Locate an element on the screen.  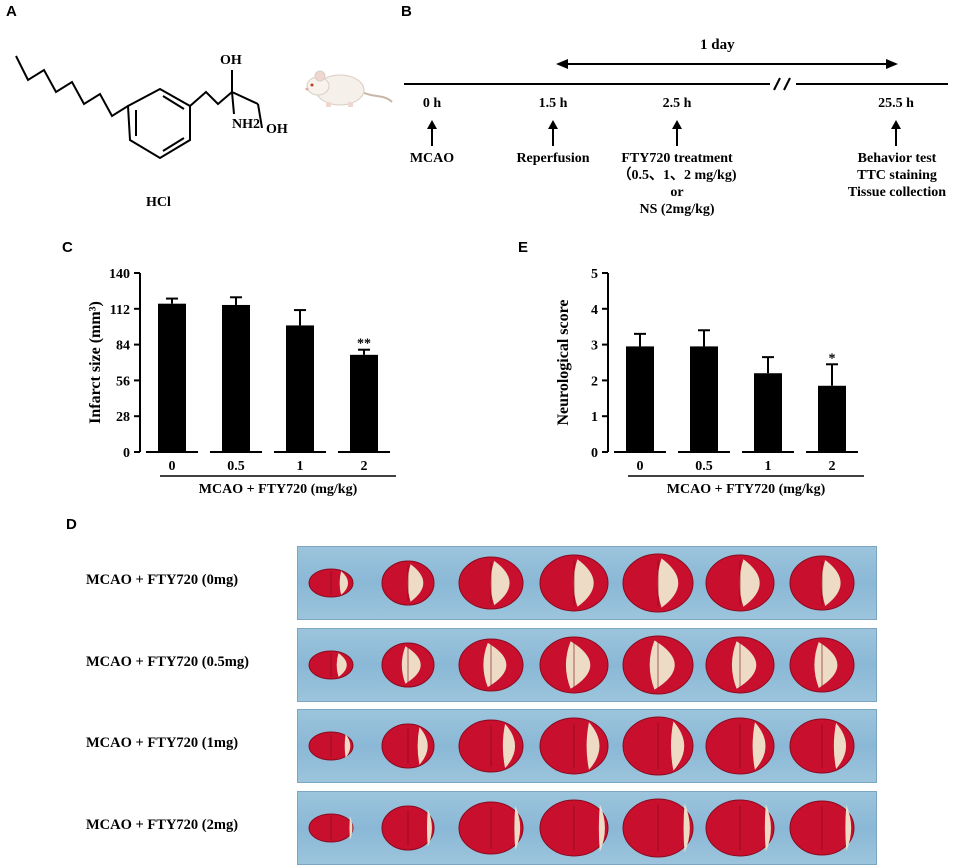
significance-marker: * is located at coordinates (832, 358).